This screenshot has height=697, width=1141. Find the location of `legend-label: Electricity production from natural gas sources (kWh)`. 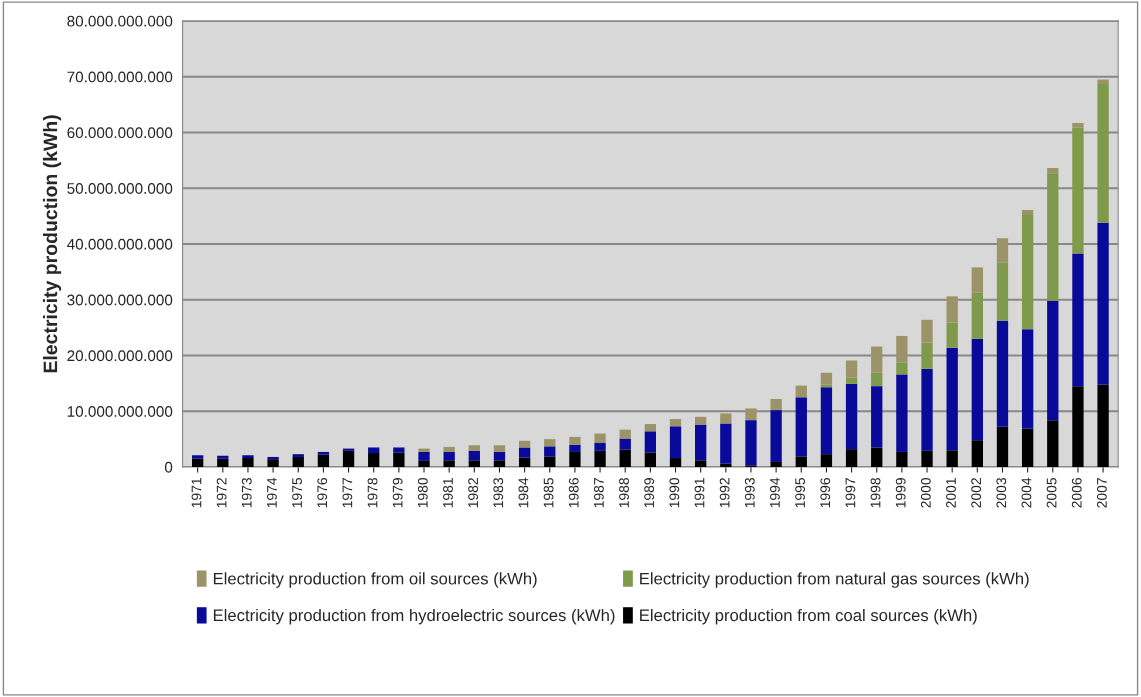

legend-label: Electricity production from natural gas sources (kWh) is located at coordinates (834, 580).